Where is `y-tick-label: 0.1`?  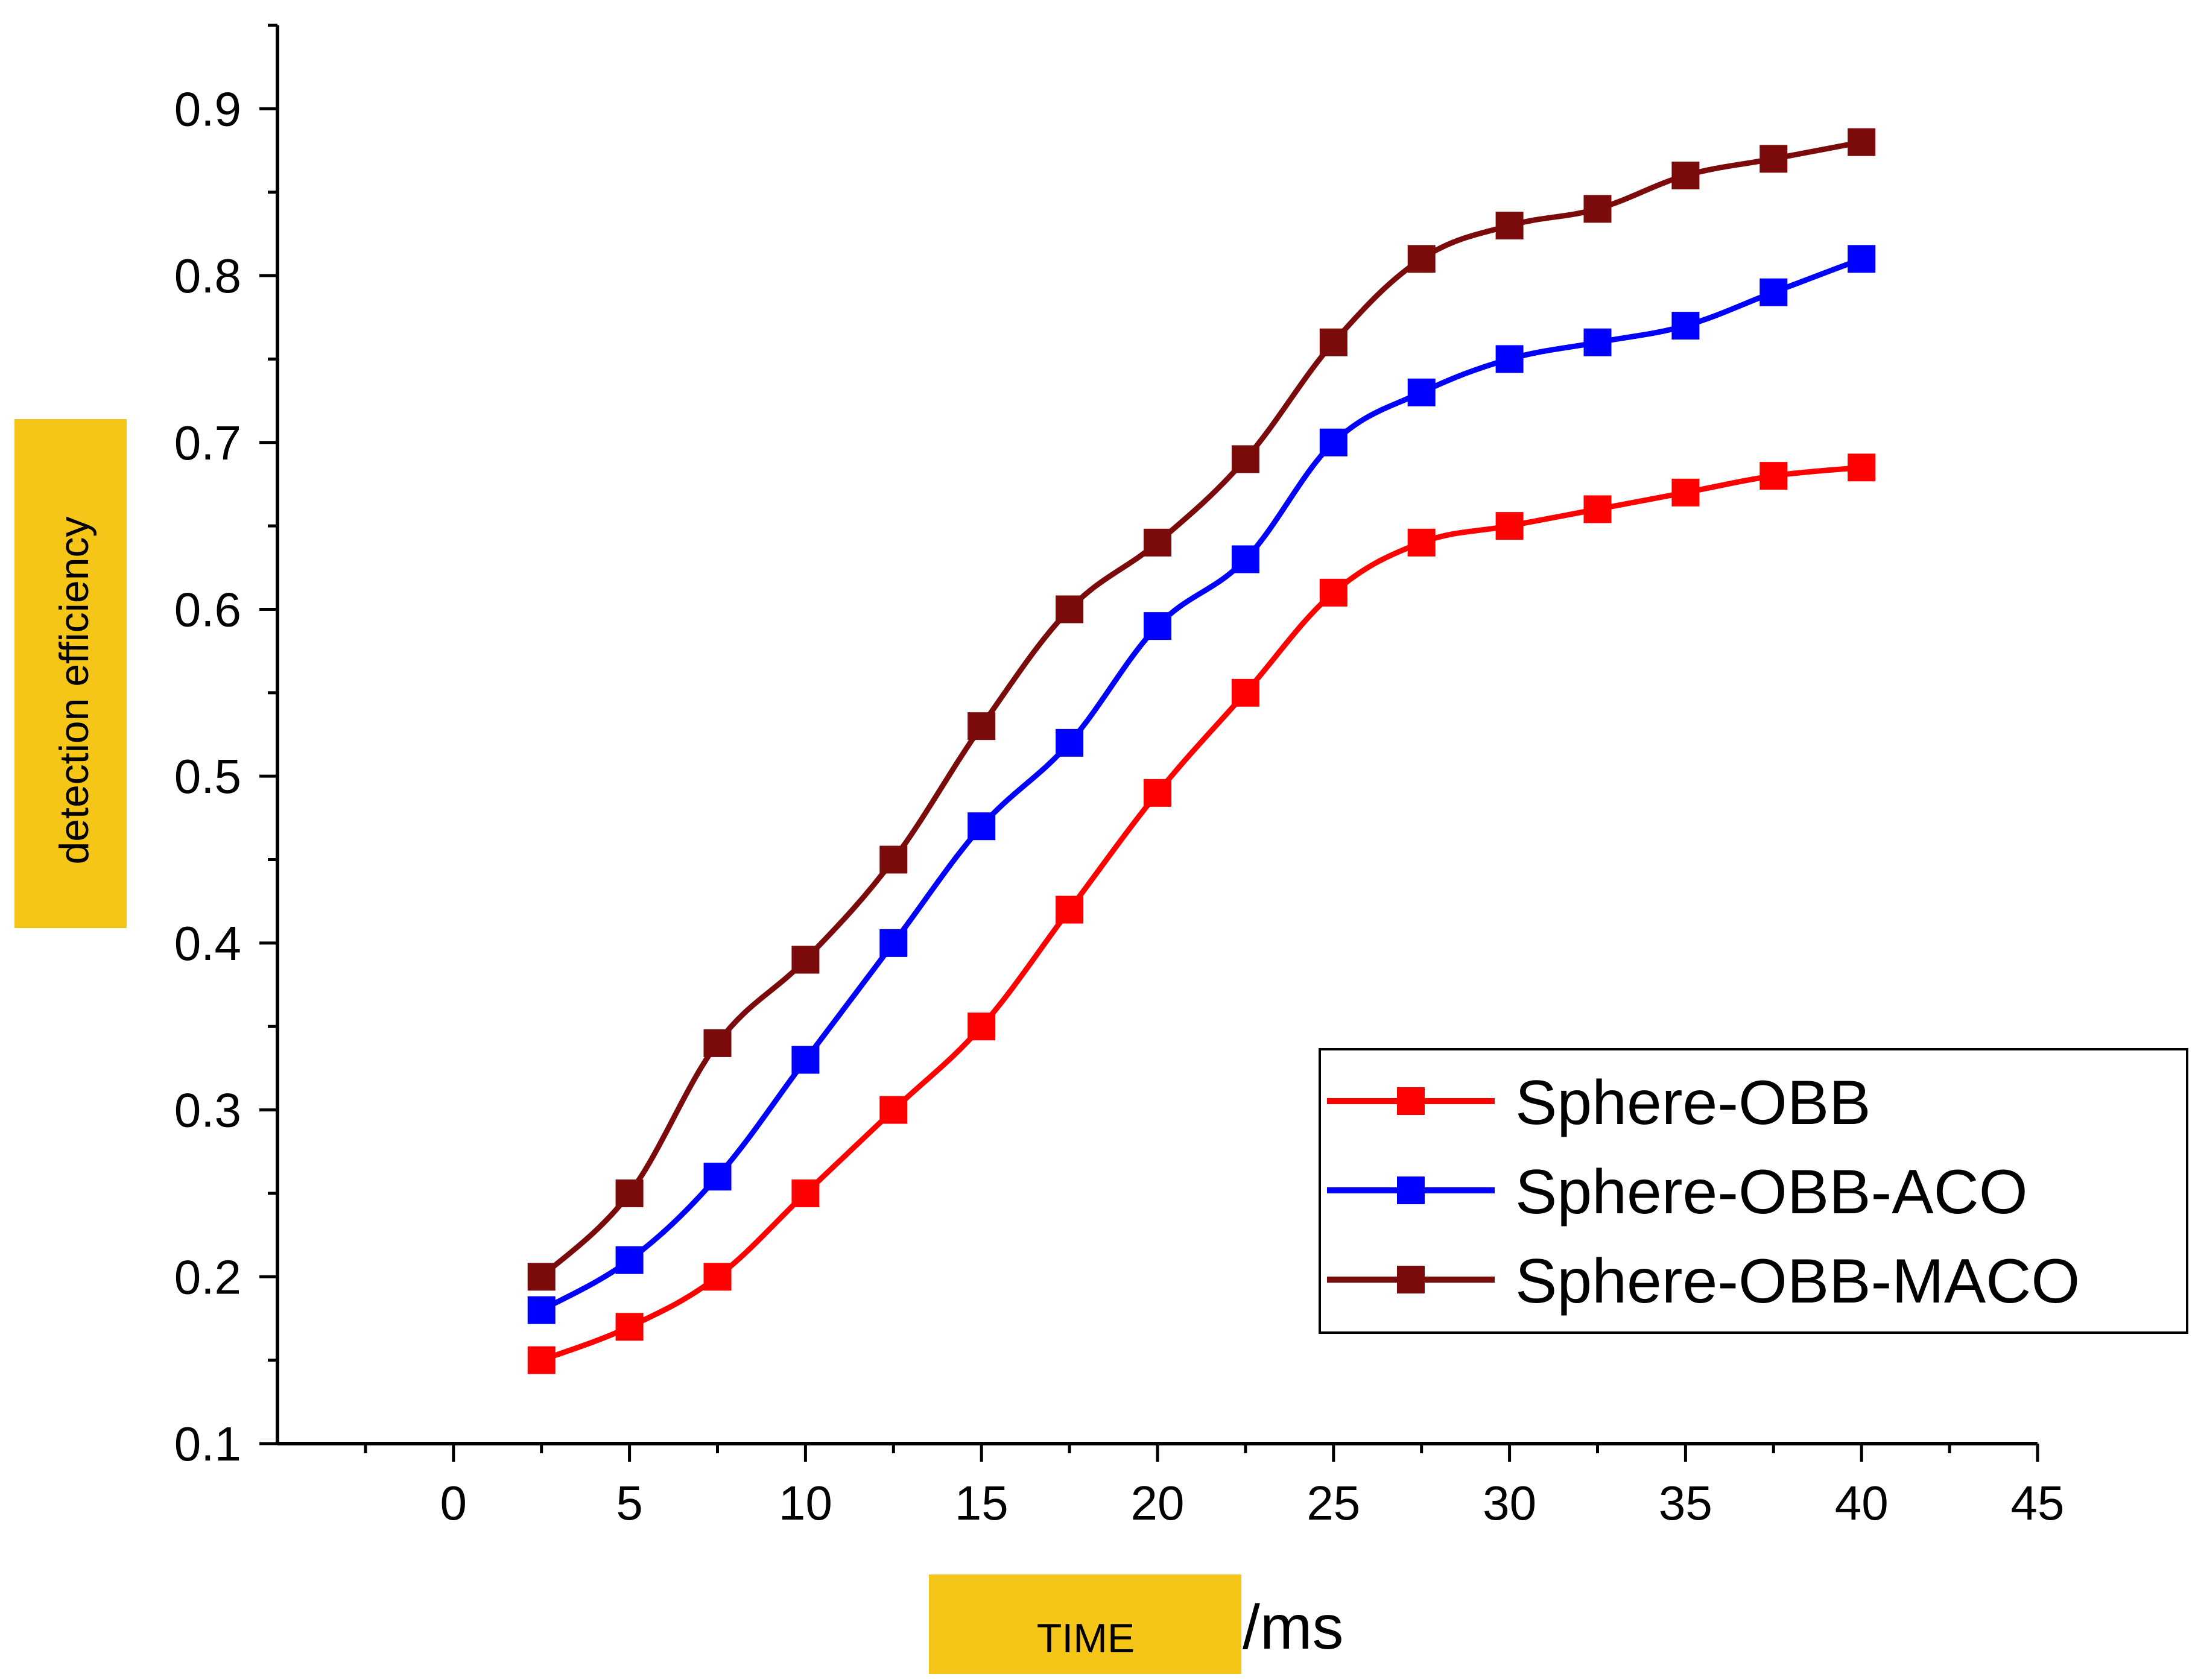 y-tick-label: 0.1 is located at coordinates (207, 1444).